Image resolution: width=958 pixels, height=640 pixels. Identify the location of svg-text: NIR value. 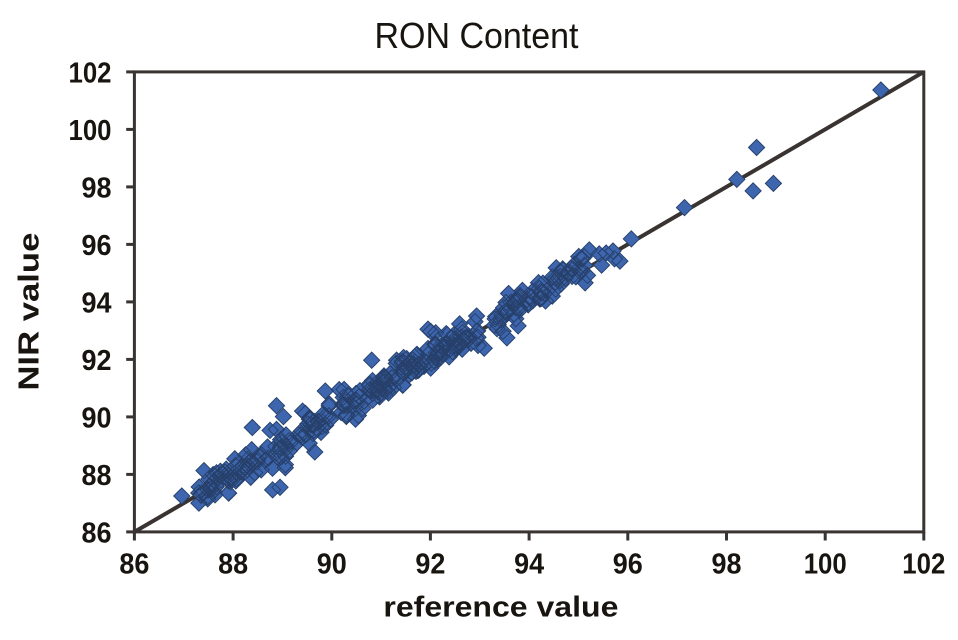
(30, 312).